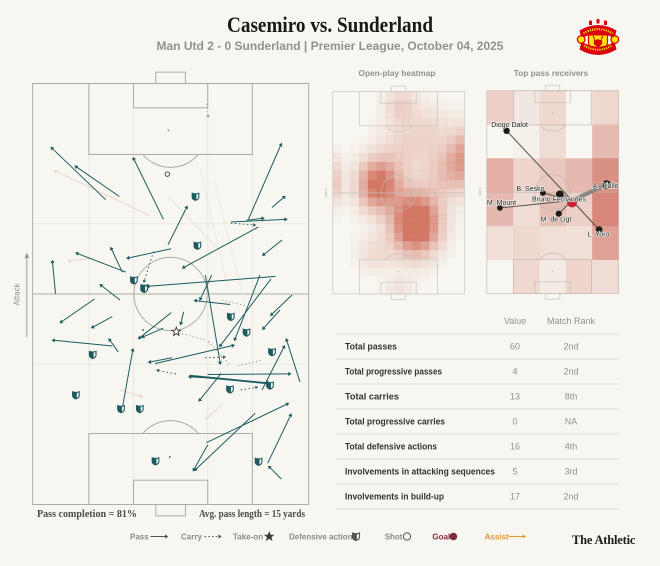  Describe the element at coordinates (515, 347) in the screenshot. I see `svg-text: 60` at that location.